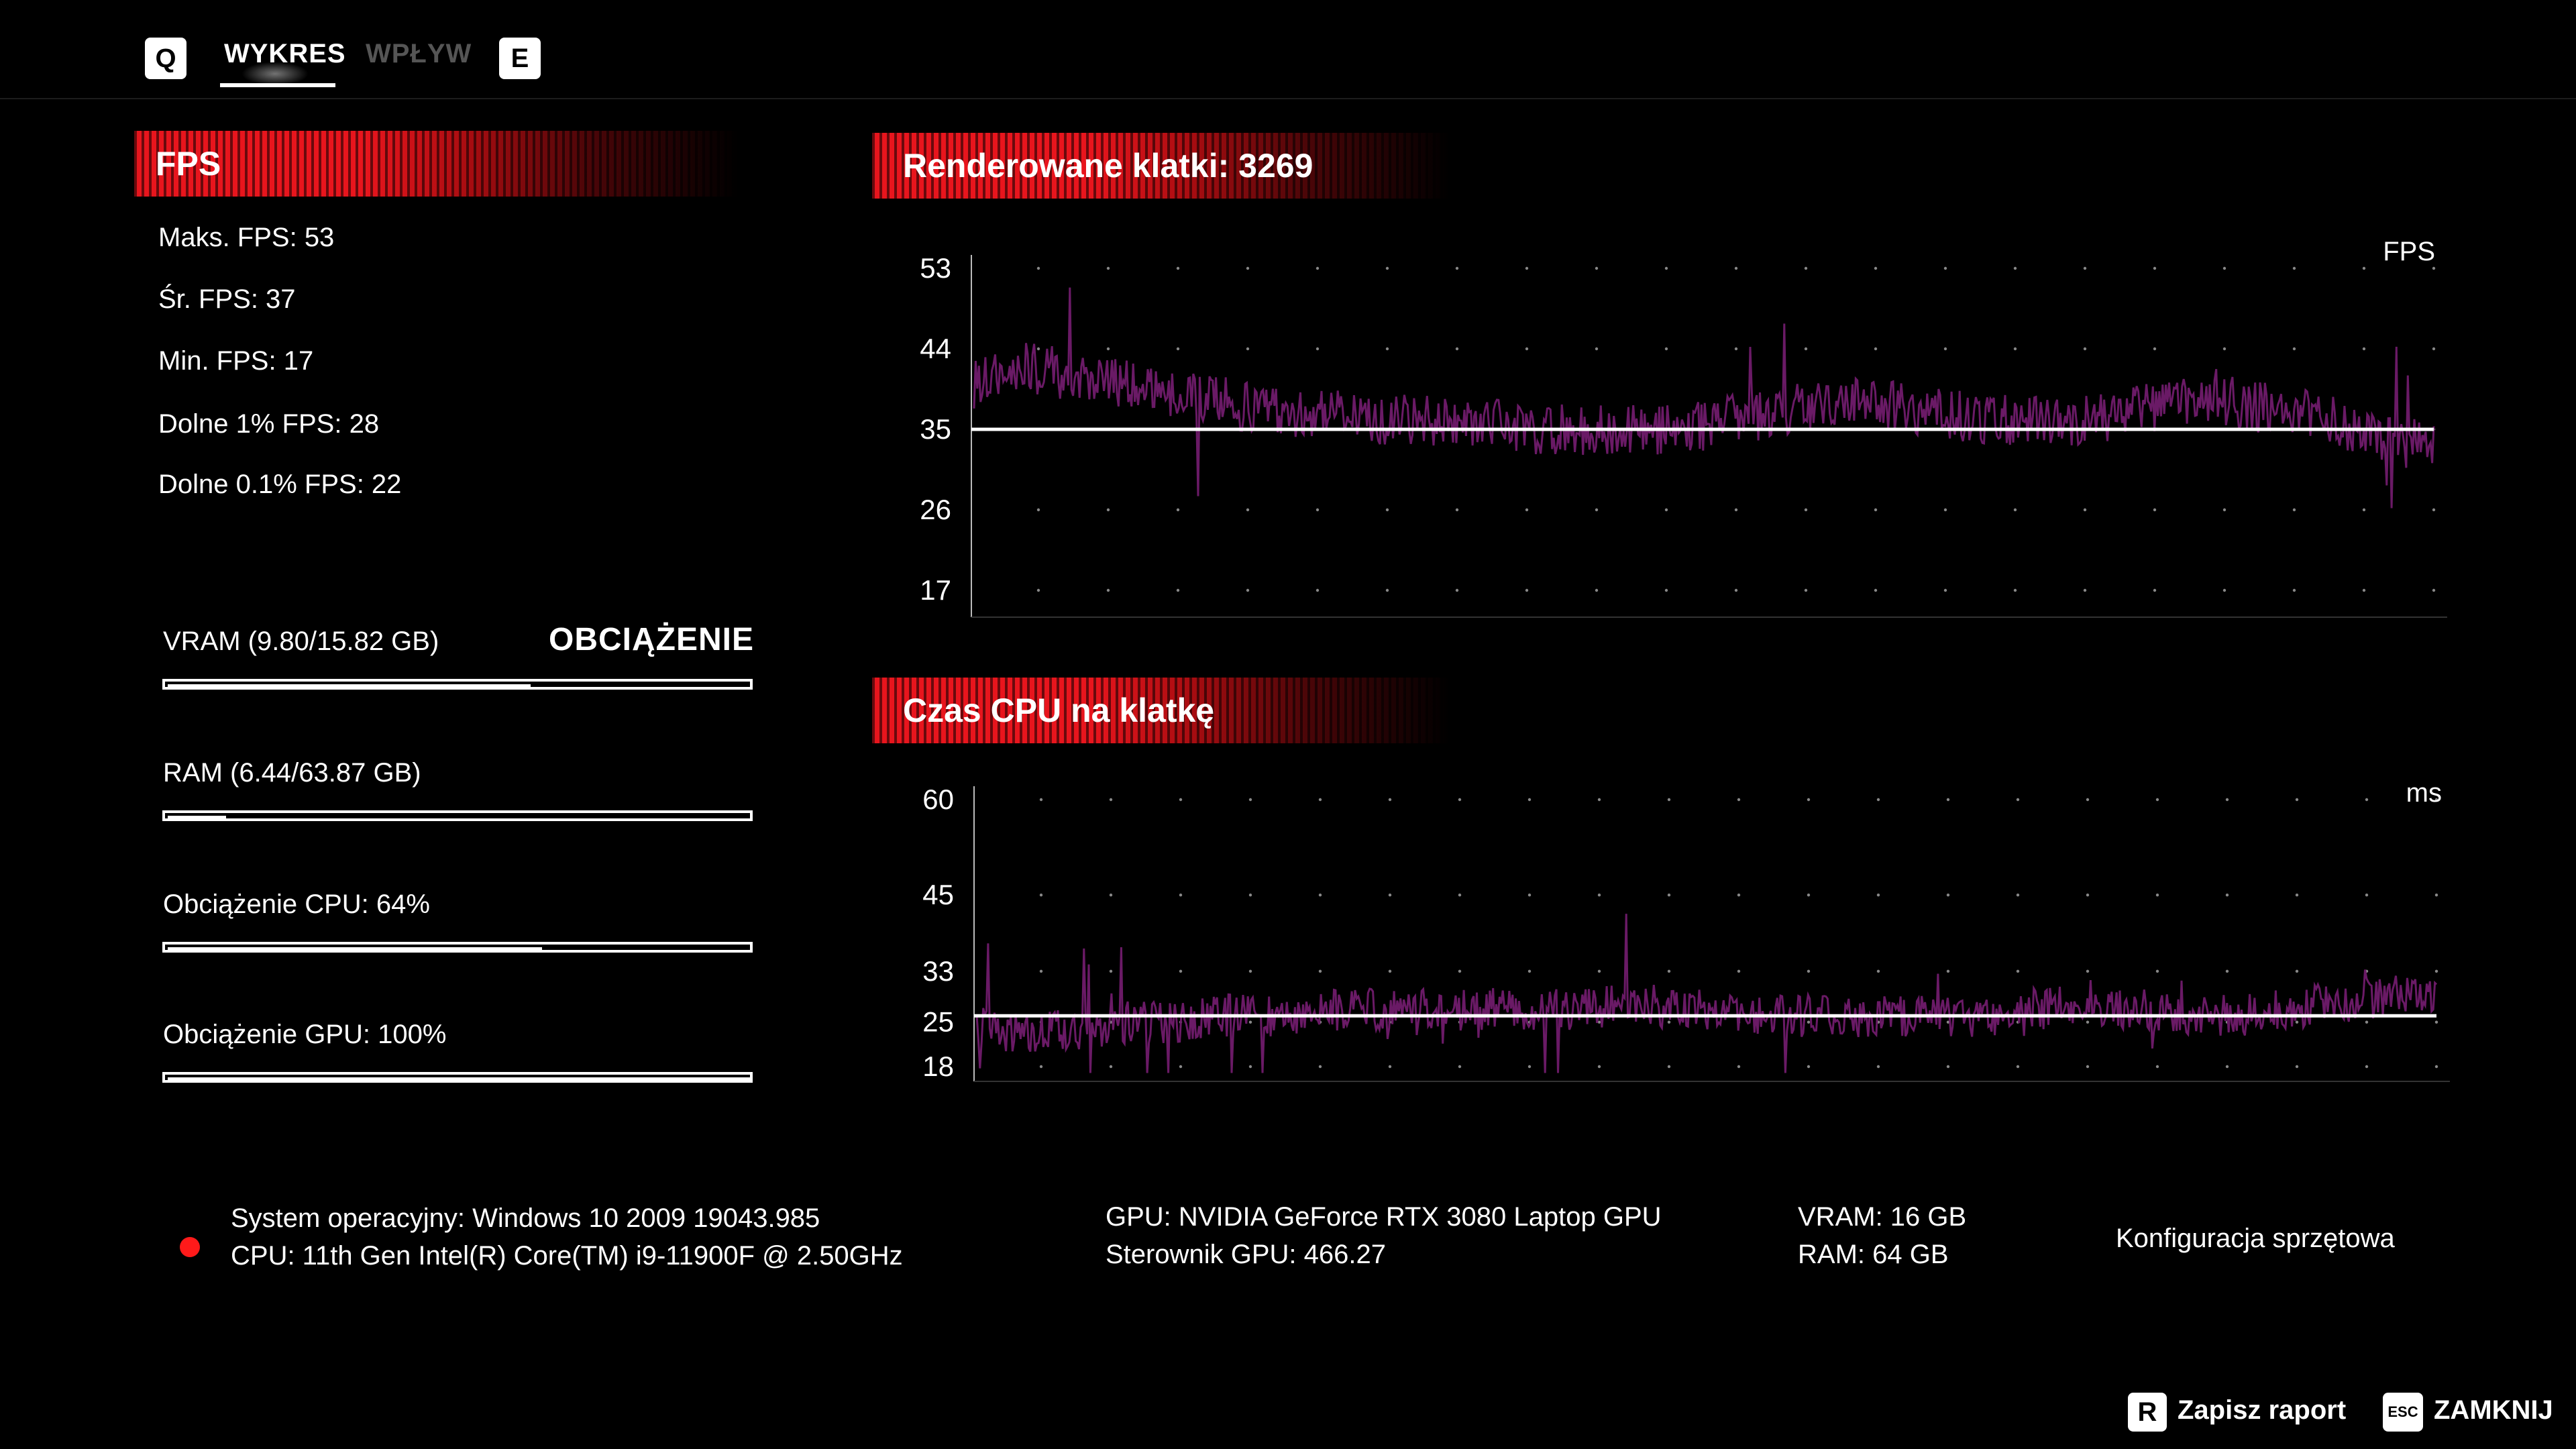  What do you see at coordinates (2262, 1410) in the screenshot?
I see `save-report-button: Zapisz raport` at bounding box center [2262, 1410].